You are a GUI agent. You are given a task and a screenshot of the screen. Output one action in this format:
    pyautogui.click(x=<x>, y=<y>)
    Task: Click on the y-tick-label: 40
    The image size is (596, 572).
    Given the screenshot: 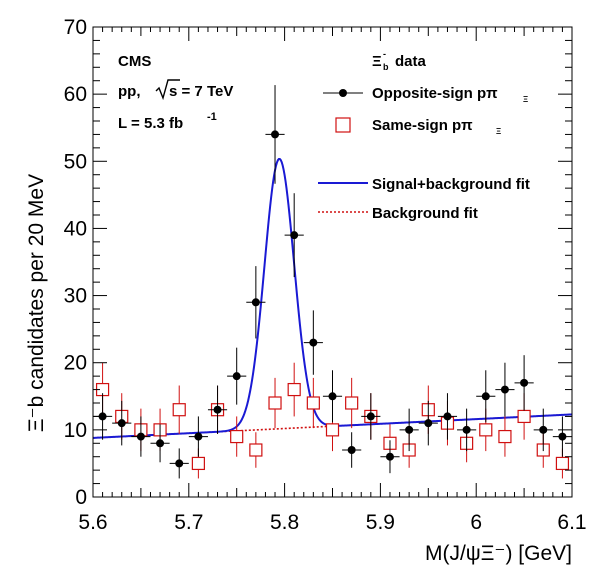 What is the action you would take?
    pyautogui.click(x=75, y=228)
    